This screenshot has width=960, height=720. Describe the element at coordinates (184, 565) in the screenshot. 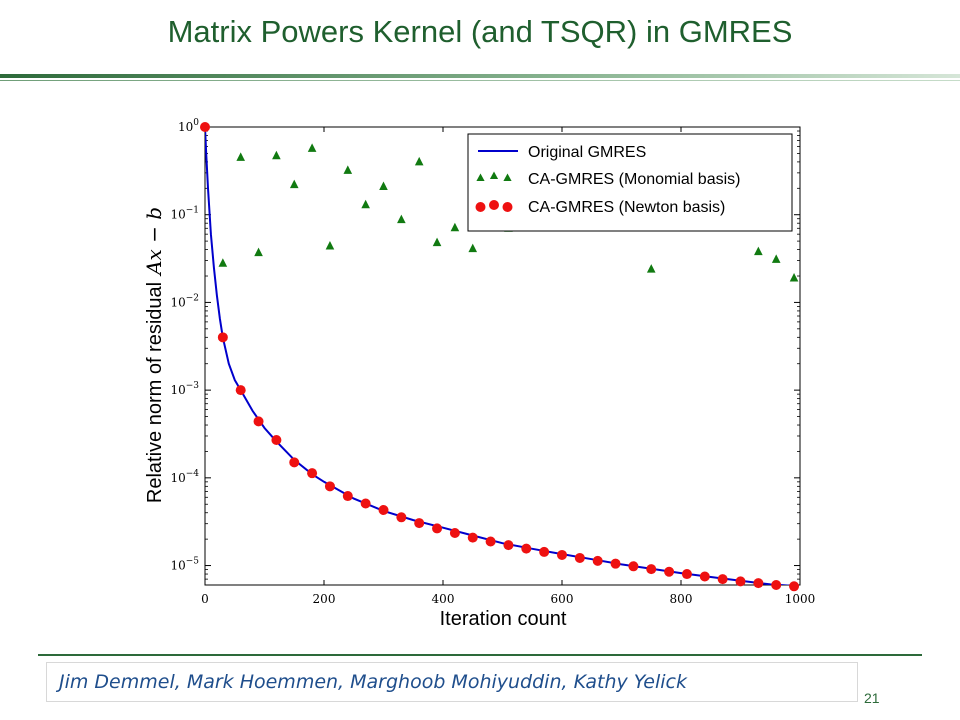

I see `y-tick-label: 10⁻⁵` at that location.